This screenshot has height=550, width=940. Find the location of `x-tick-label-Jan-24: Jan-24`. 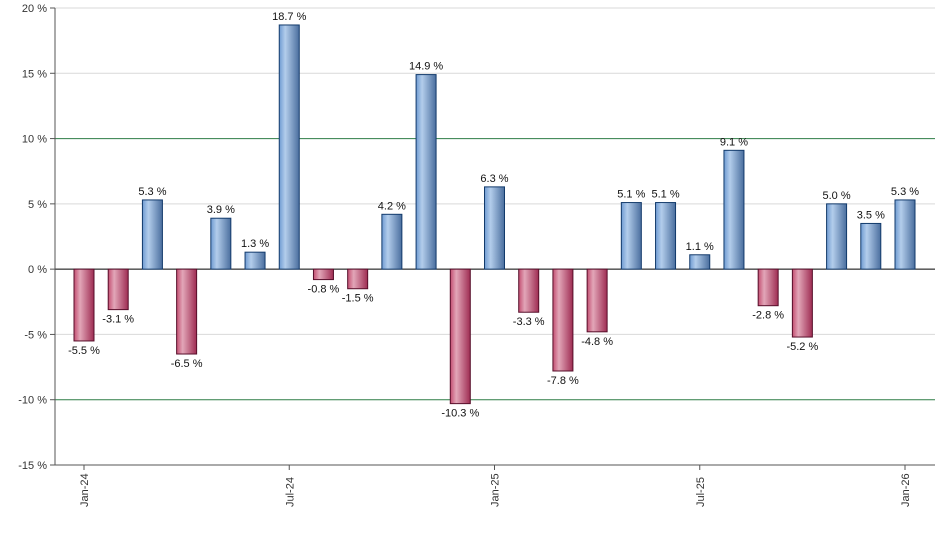

x-tick-label-Jan-24: Jan-24 is located at coordinates (85, 490).